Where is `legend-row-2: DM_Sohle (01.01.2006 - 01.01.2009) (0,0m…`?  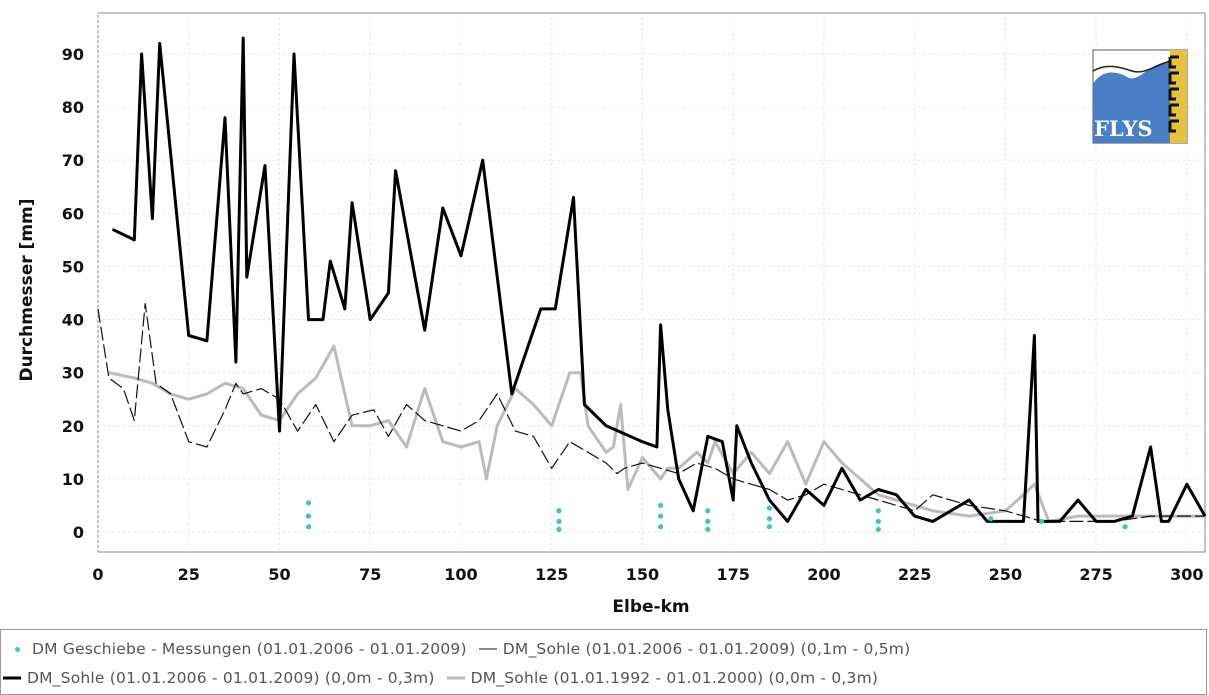
legend-row-2: DM_Sohle (01.01.2006 - 01.01.2009) (0,0m… is located at coordinates (446, 678).